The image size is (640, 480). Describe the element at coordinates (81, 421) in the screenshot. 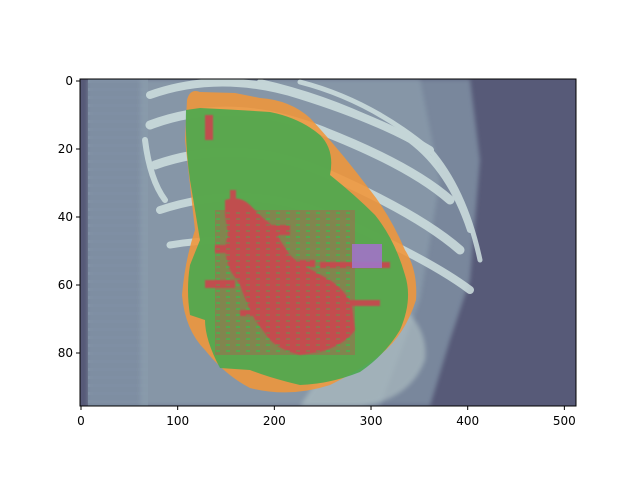

I see `x-tick-label: 0` at that location.